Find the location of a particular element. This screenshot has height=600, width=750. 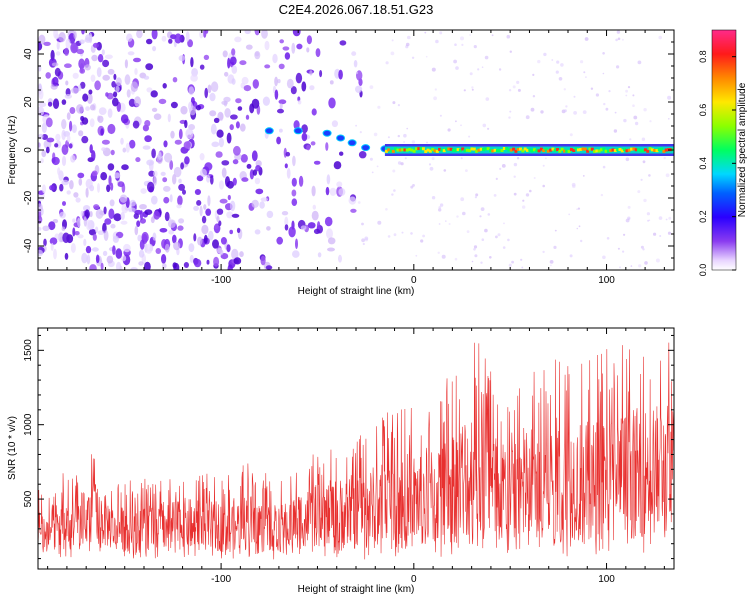

spectrogram-ytick-label: 0 is located at coordinates (28, 150).